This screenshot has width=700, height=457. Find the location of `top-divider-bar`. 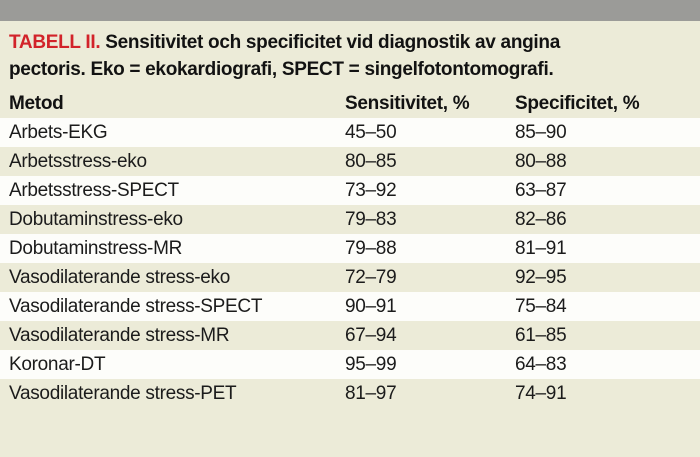

top-divider-bar is located at coordinates (350, 10).